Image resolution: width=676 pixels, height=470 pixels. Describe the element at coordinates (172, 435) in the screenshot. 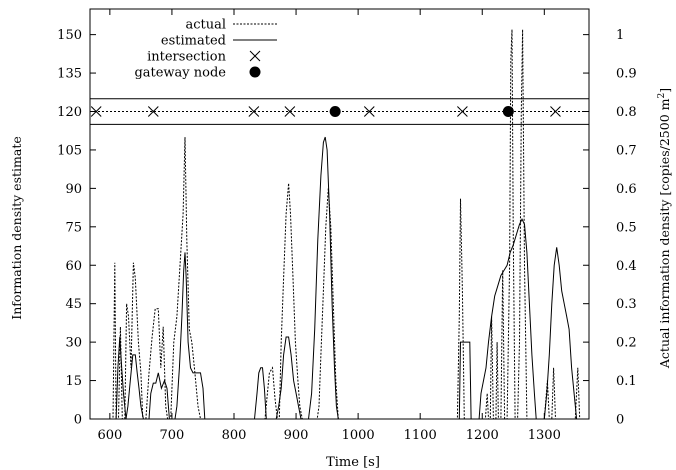

I see `x-tick-label-1: 700` at that location.